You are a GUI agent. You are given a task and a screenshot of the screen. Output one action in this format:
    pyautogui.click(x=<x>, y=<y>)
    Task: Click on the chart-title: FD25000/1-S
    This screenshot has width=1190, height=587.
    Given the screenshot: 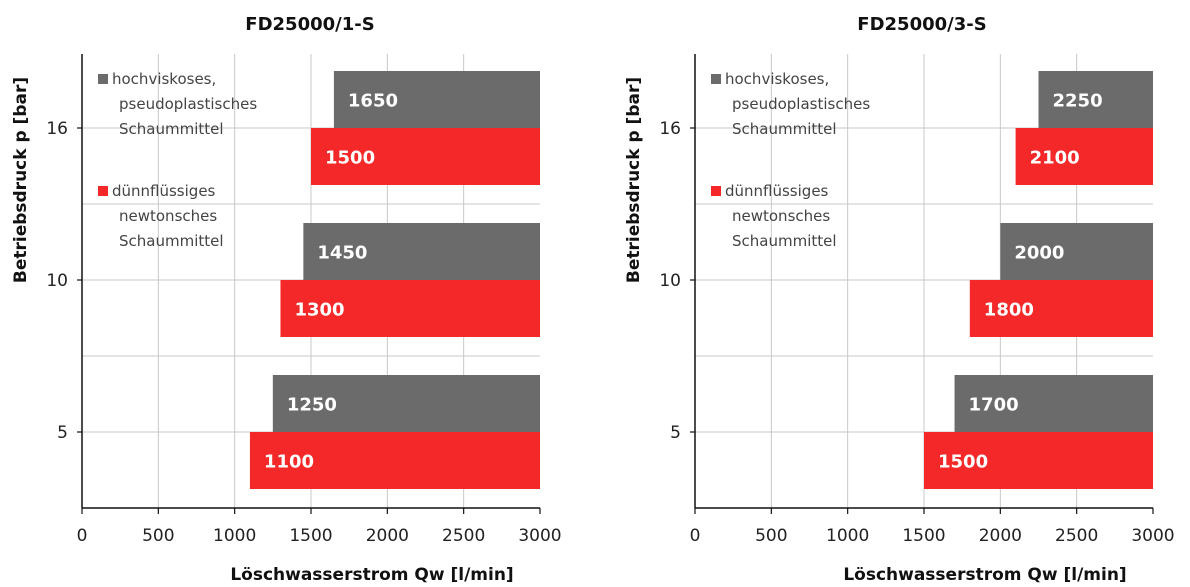 What is the action you would take?
    pyautogui.click(x=309, y=24)
    